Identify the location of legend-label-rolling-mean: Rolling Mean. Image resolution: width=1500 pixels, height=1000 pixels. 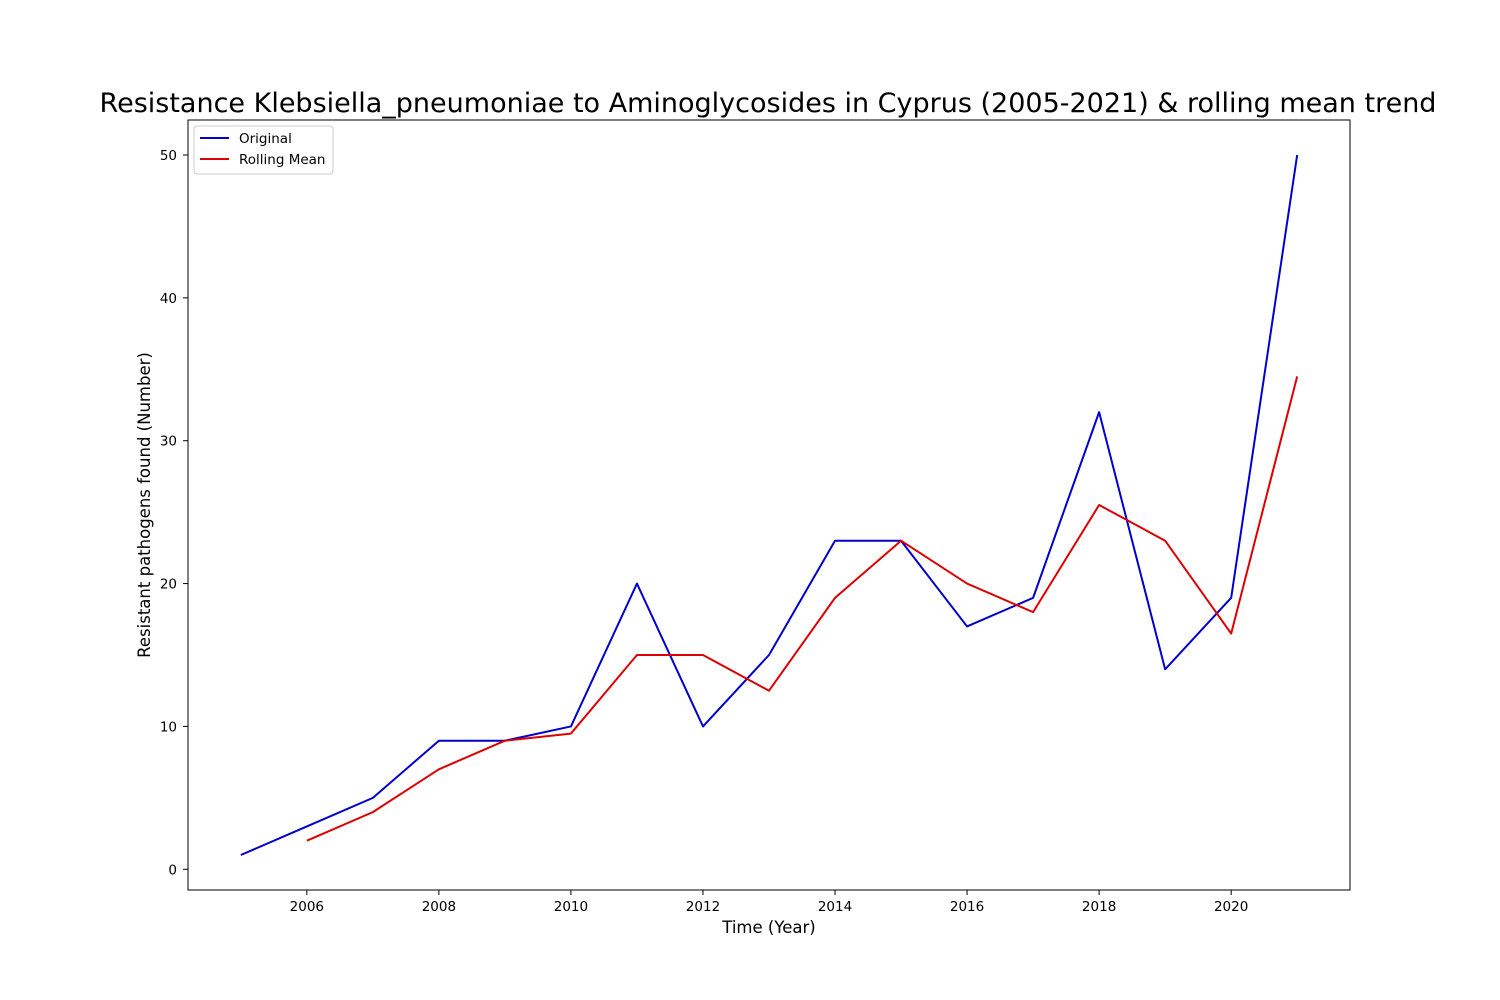
(282, 160).